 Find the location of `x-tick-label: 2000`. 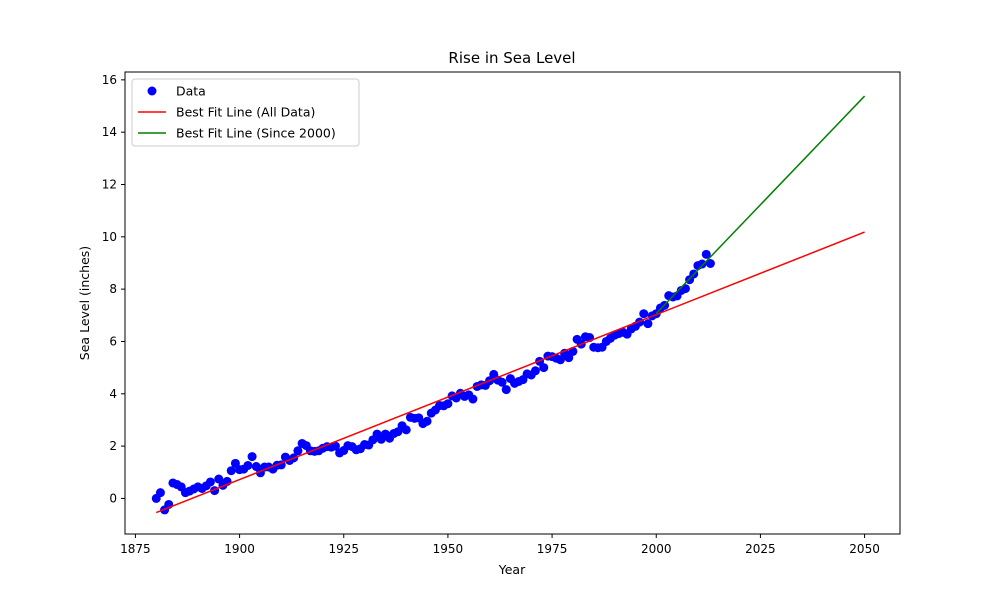

x-tick-label: 2000 is located at coordinates (656, 549).